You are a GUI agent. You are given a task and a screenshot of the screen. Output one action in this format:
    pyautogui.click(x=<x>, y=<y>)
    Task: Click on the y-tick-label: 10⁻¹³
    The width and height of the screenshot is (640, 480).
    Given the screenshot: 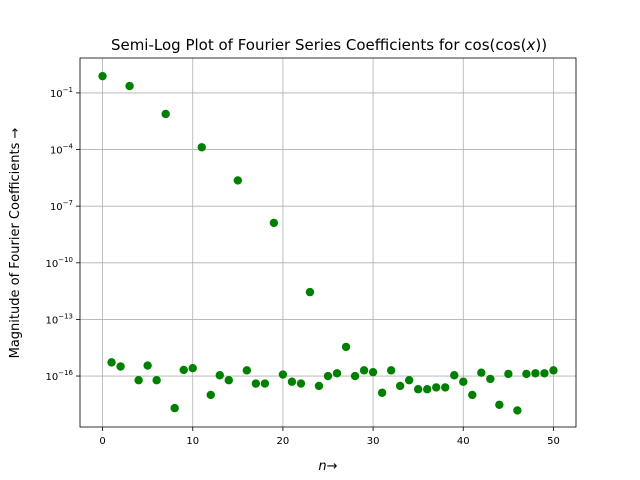 What is the action you would take?
    pyautogui.click(x=59, y=319)
    